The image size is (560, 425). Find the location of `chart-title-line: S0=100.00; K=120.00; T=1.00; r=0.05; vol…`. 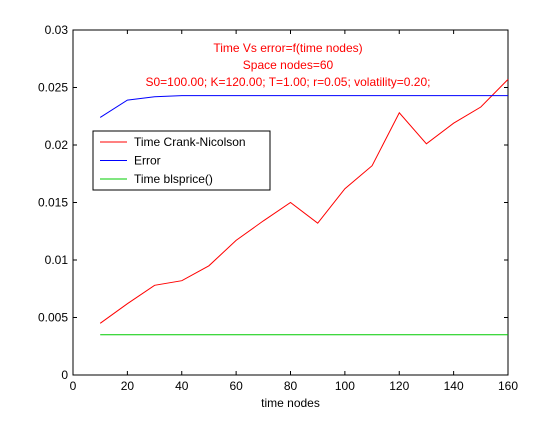

chart-title-line: S0=100.00; K=120.00; T=1.00; r=0.05; vol… is located at coordinates (288, 82).